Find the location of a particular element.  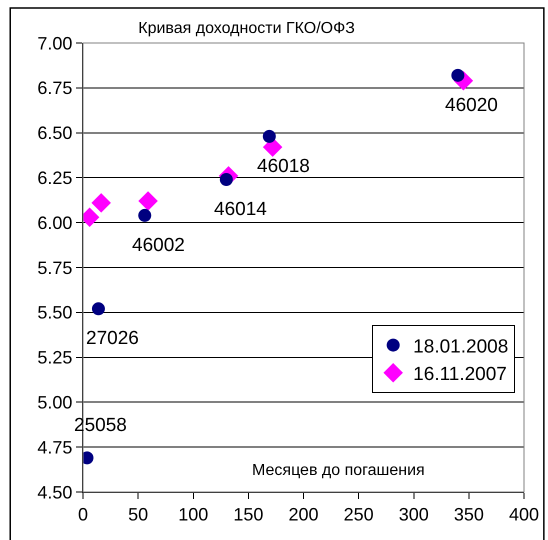

legend-label: 18.01.2008 is located at coordinates (460, 347).